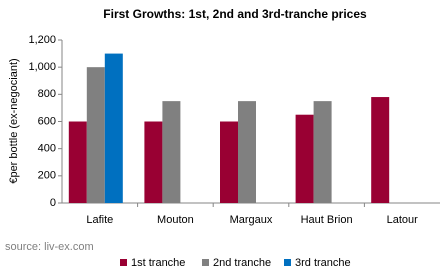  What do you see at coordinates (323, 263) in the screenshot?
I see `legend-label: 3rd tranche` at bounding box center [323, 263].